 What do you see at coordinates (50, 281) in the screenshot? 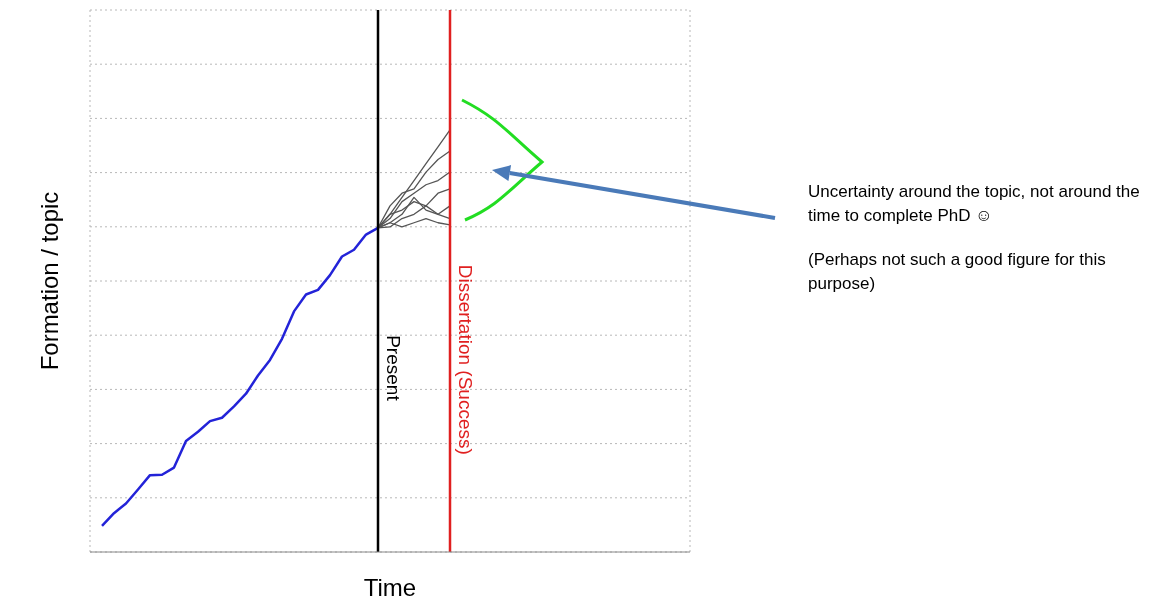
I see `y-axis-title: Formation / topic` at bounding box center [50, 281].